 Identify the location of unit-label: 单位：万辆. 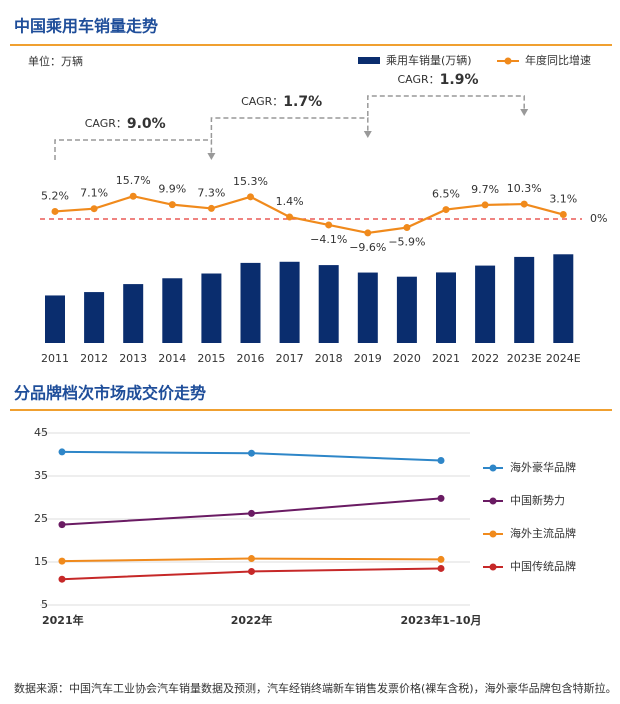
(55, 61).